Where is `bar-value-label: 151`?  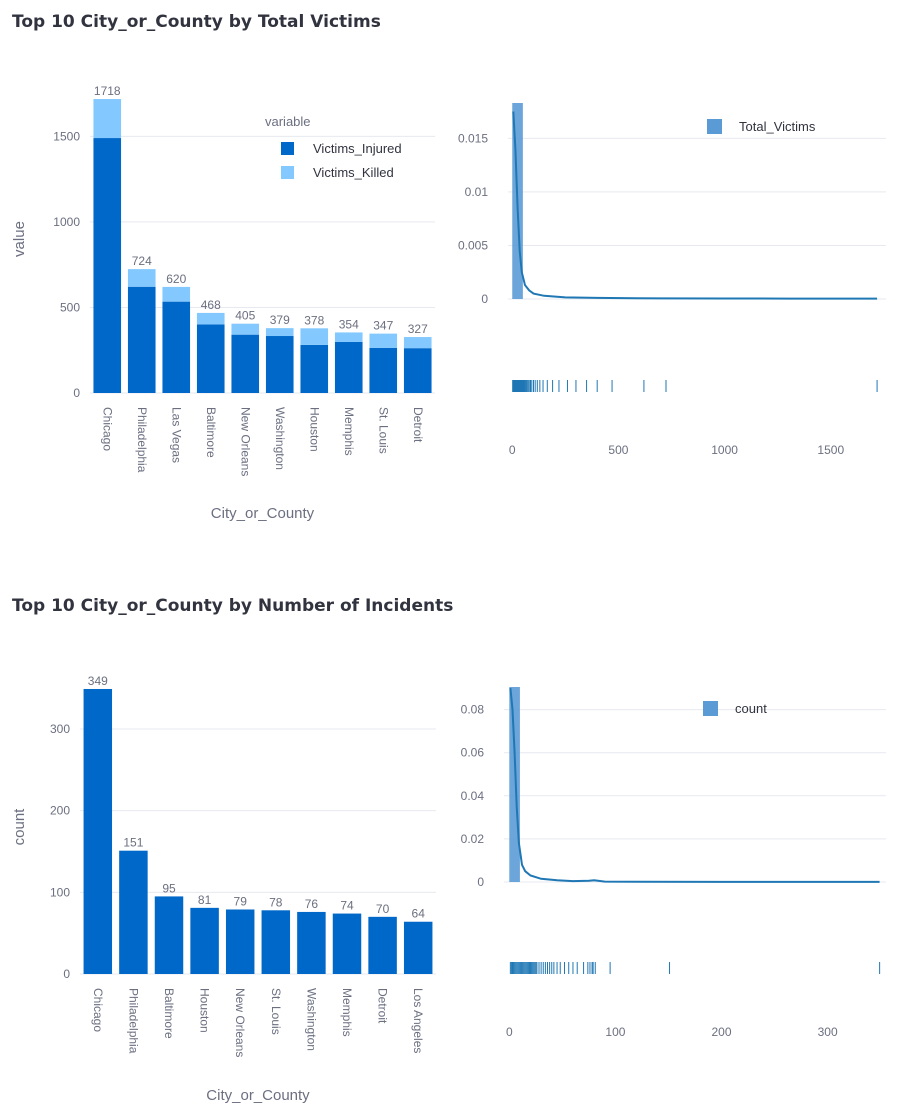
bar-value-label: 151 is located at coordinates (133, 843).